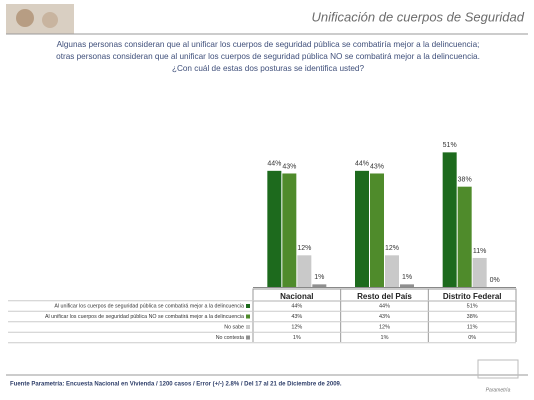 This screenshot has height=400, width=534. Describe the element at coordinates (480, 251) in the screenshot. I see `data-label: 11%` at that location.